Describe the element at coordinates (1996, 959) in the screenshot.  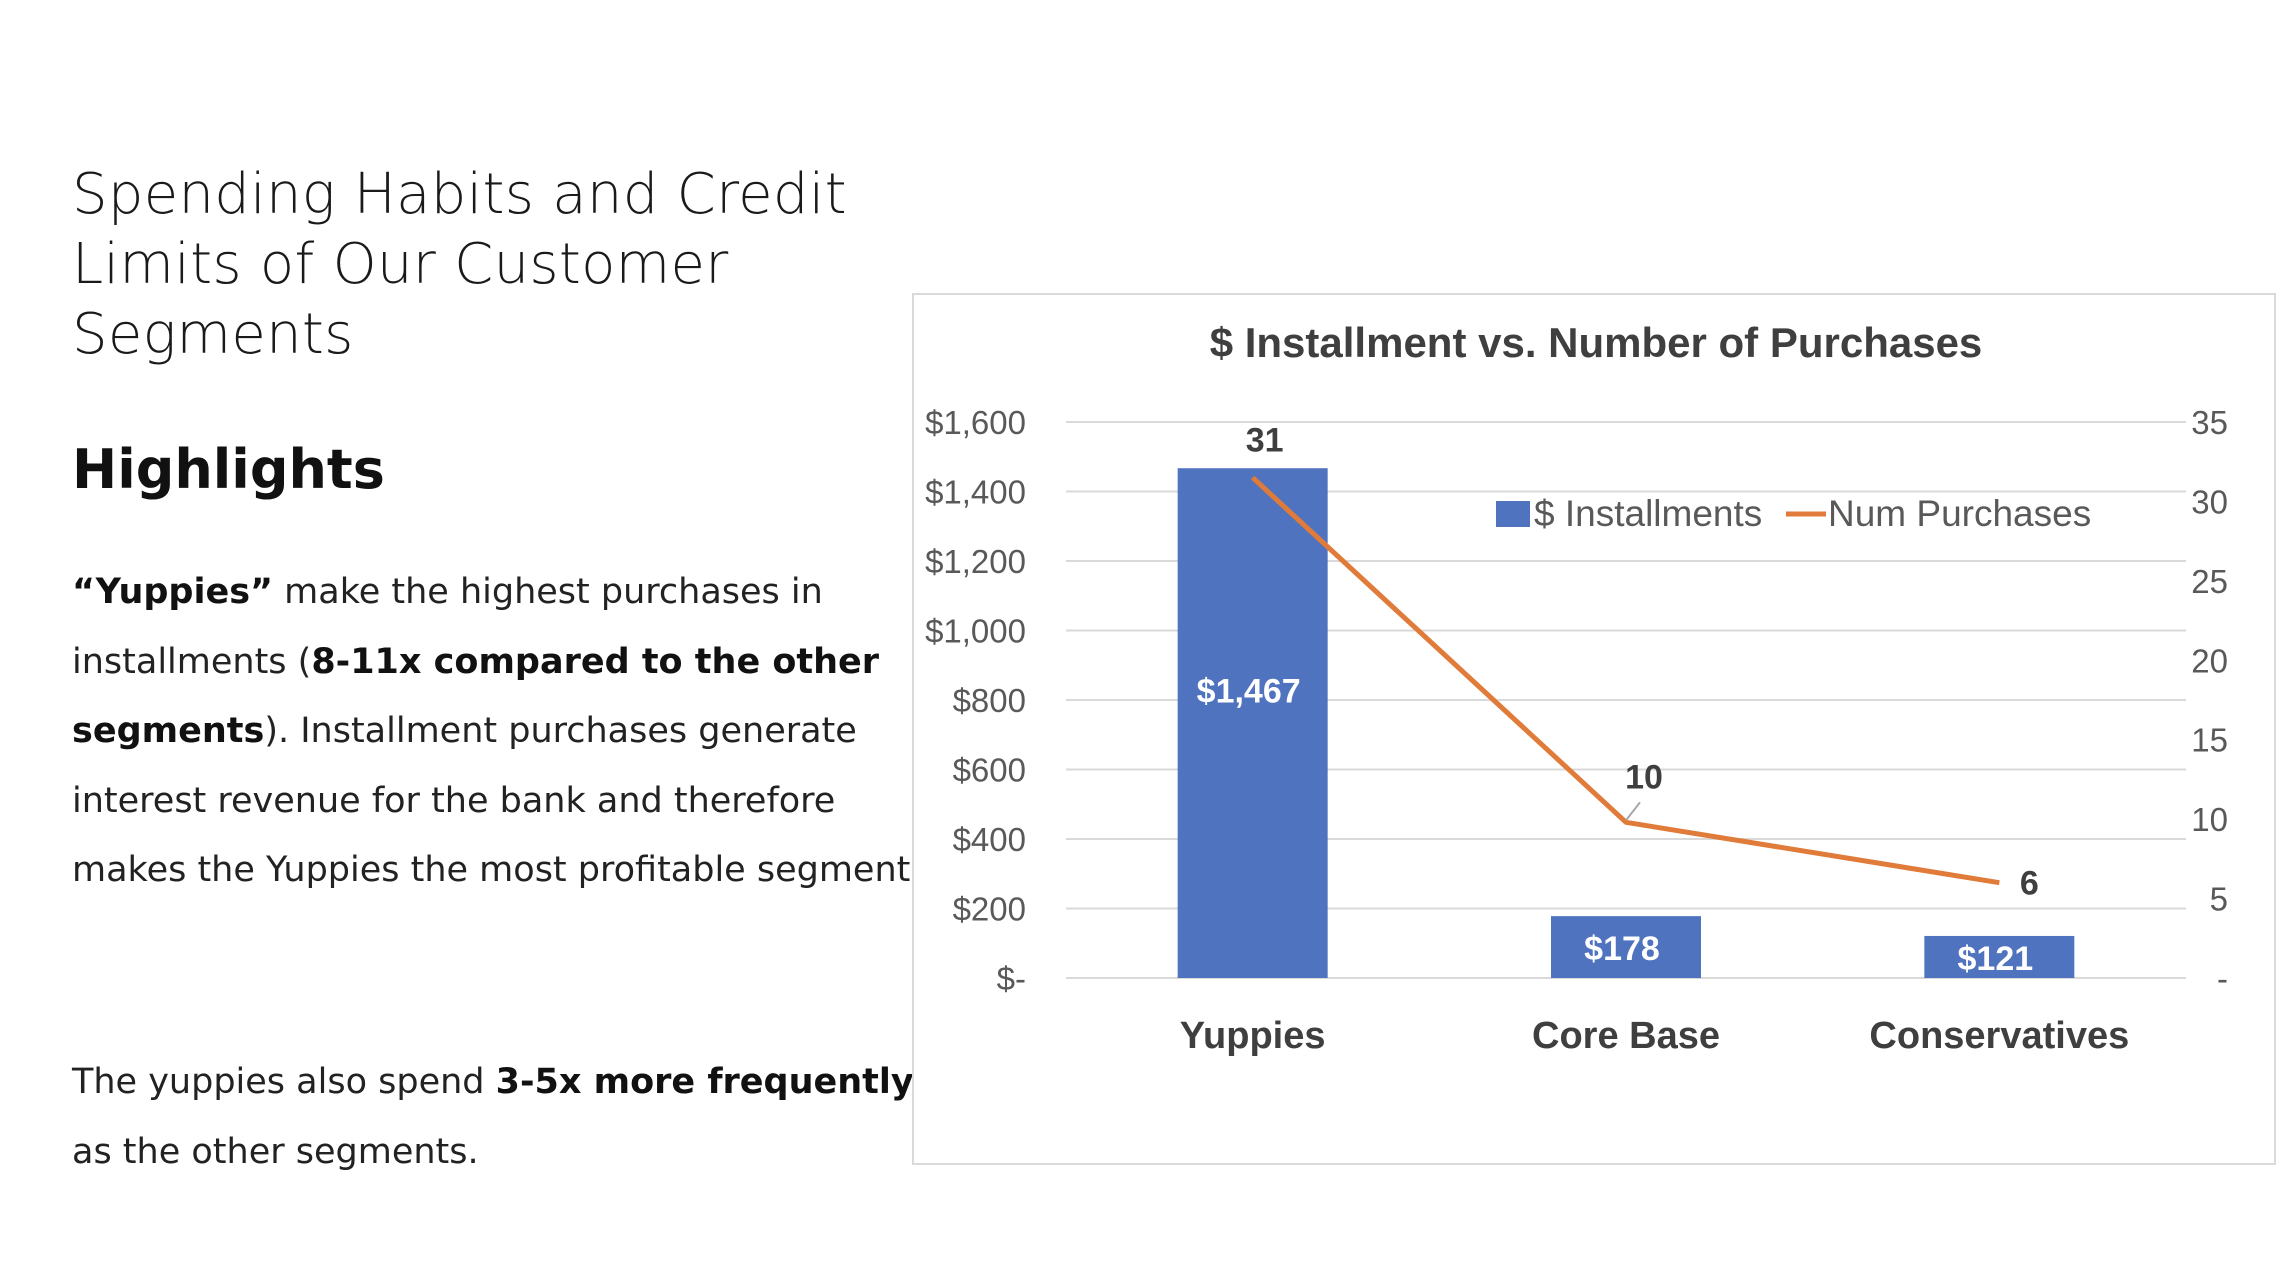
I see `bar-data-label: $121` at that location.